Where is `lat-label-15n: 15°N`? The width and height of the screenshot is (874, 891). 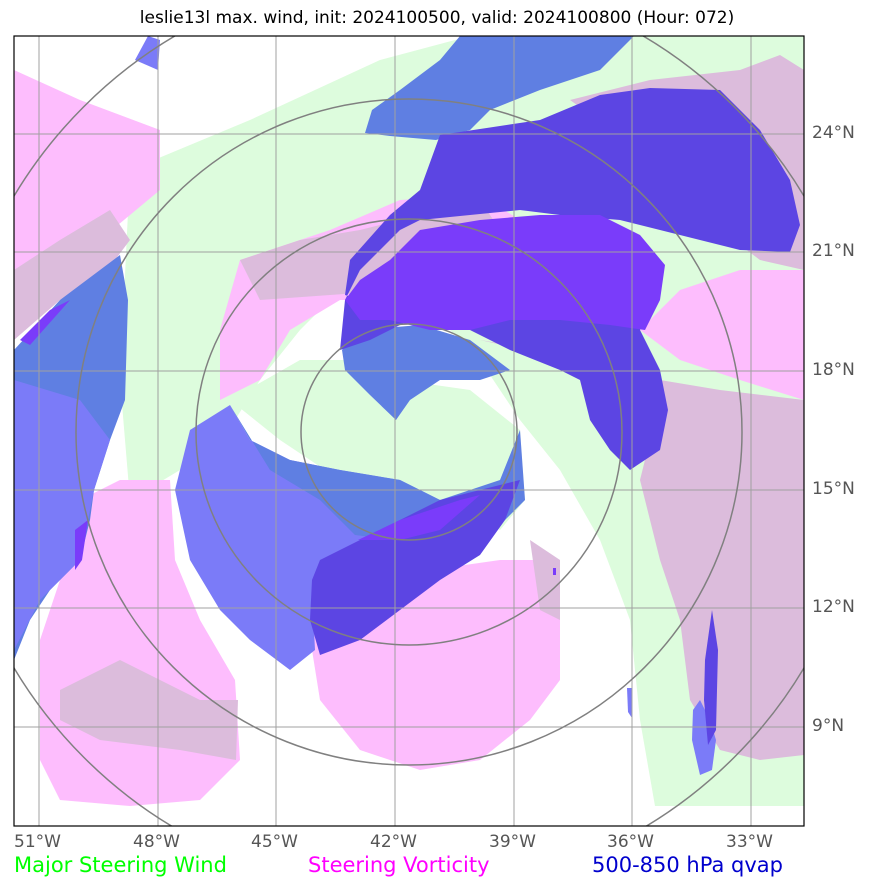 lat-label-15n: 15°N is located at coordinates (833, 489).